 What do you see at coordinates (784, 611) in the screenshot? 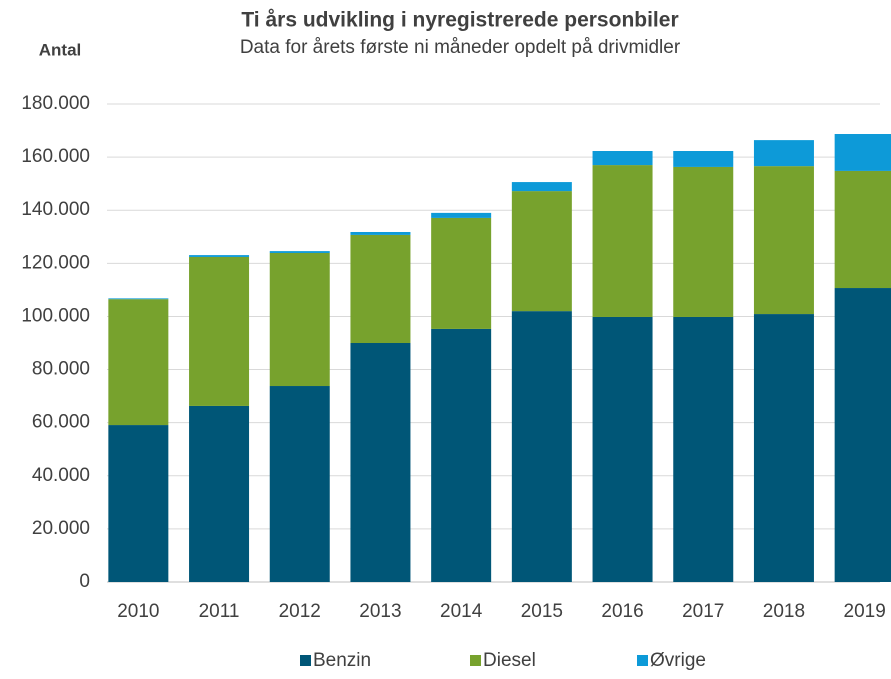
I see `x-tick-label: 2018` at bounding box center [784, 611].